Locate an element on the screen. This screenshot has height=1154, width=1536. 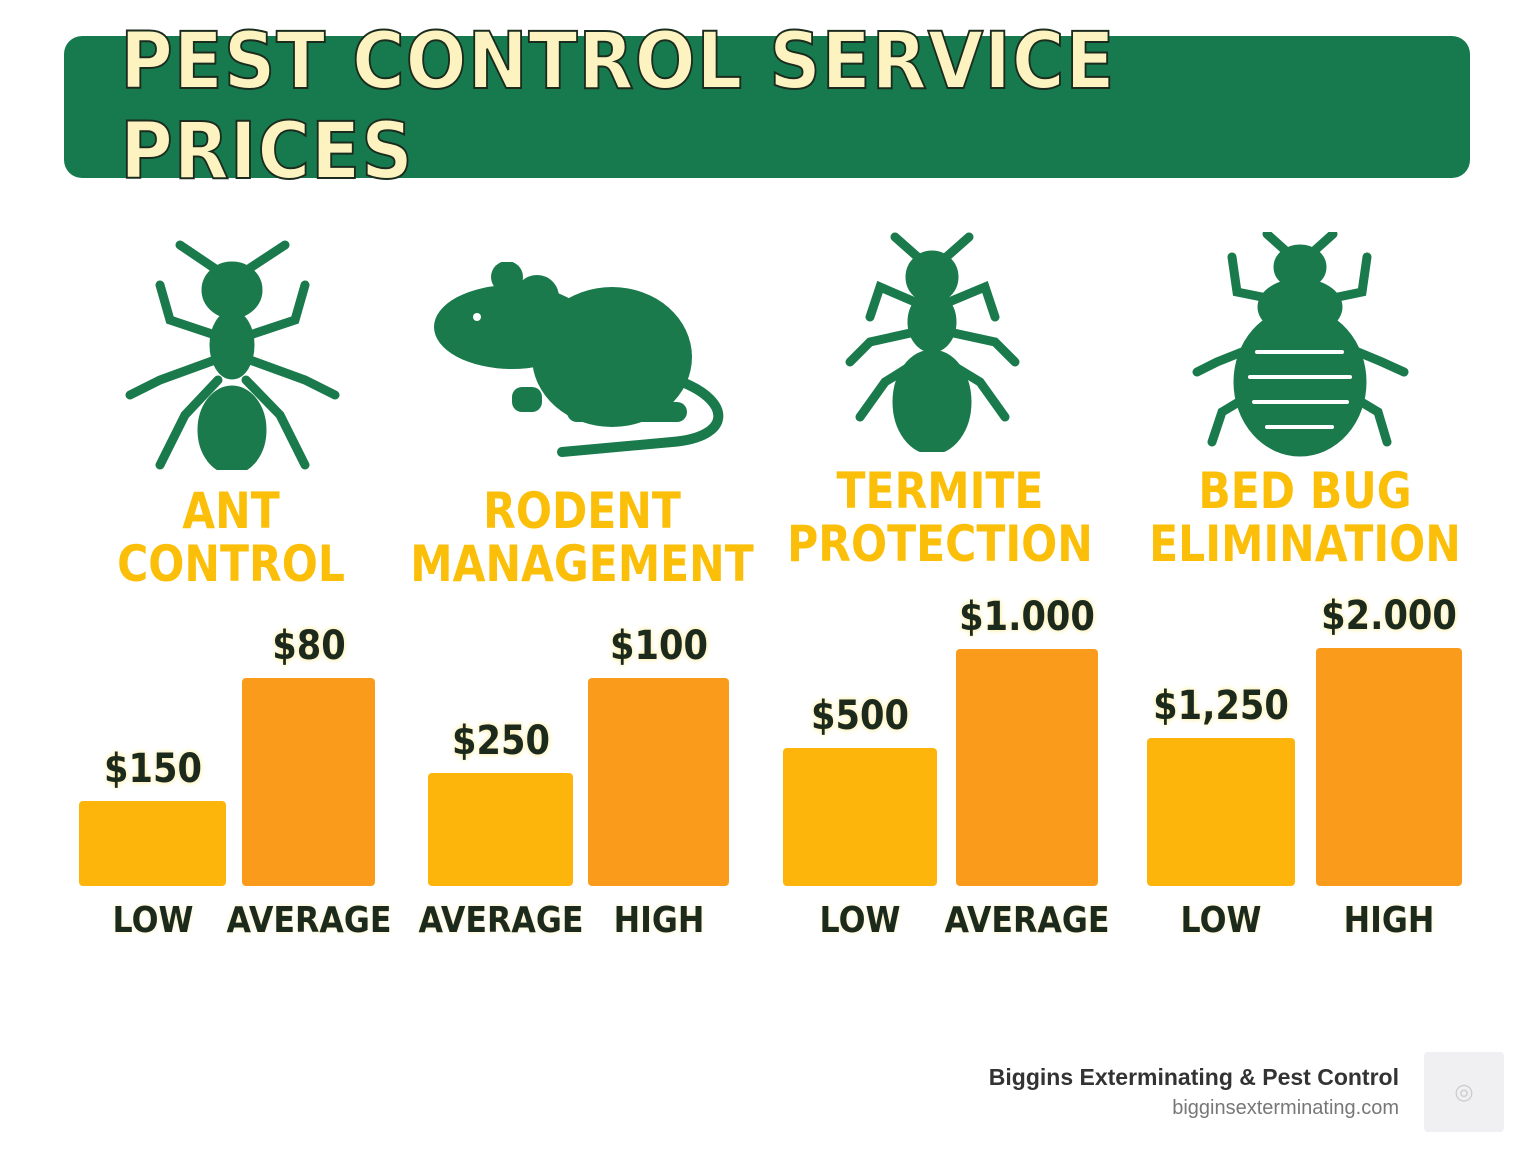
chart-title-line: TERMITE is located at coordinates (940, 491).